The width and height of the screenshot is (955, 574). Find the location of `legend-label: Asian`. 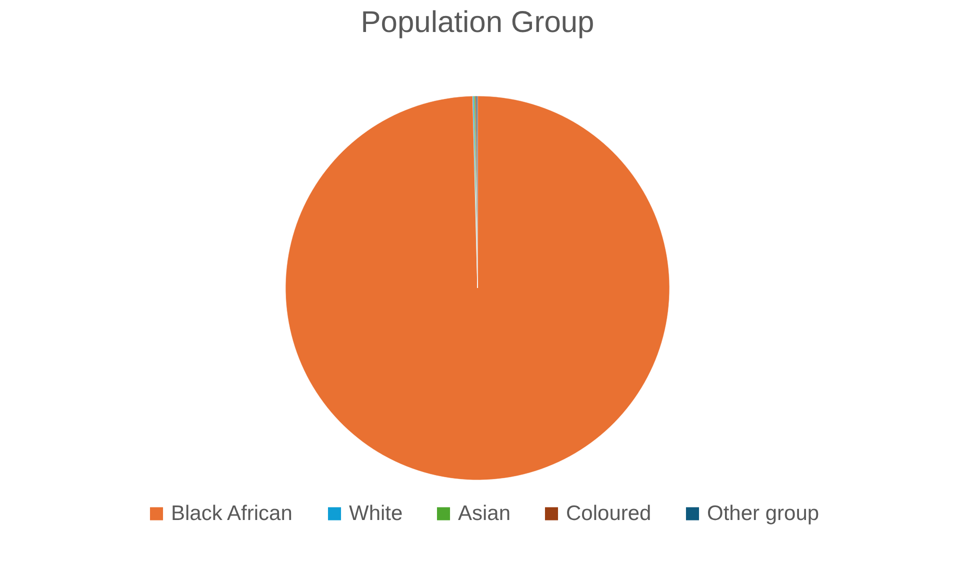

legend-label: Asian is located at coordinates (484, 513).